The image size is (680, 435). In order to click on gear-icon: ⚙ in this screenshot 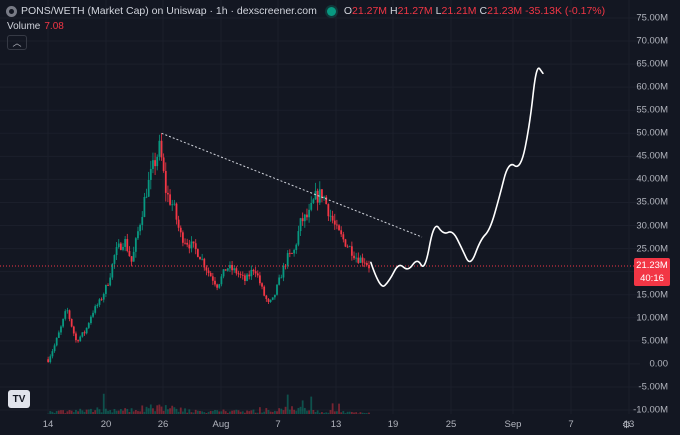, I will do `click(626, 425)`.